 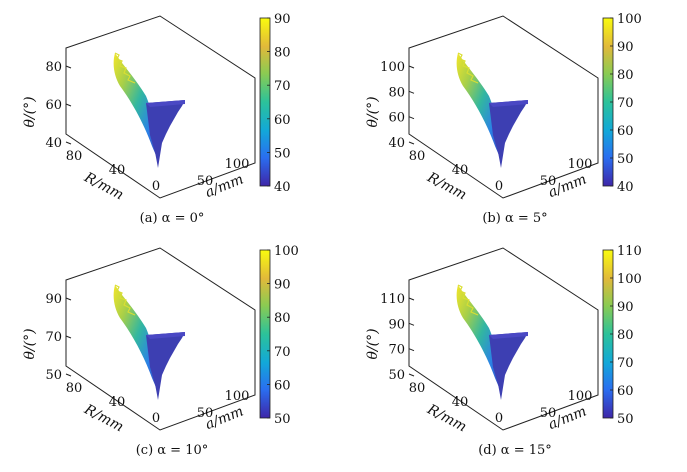 What do you see at coordinates (392, 67) in the screenshot?
I see `z-tick-label: 100` at bounding box center [392, 67].